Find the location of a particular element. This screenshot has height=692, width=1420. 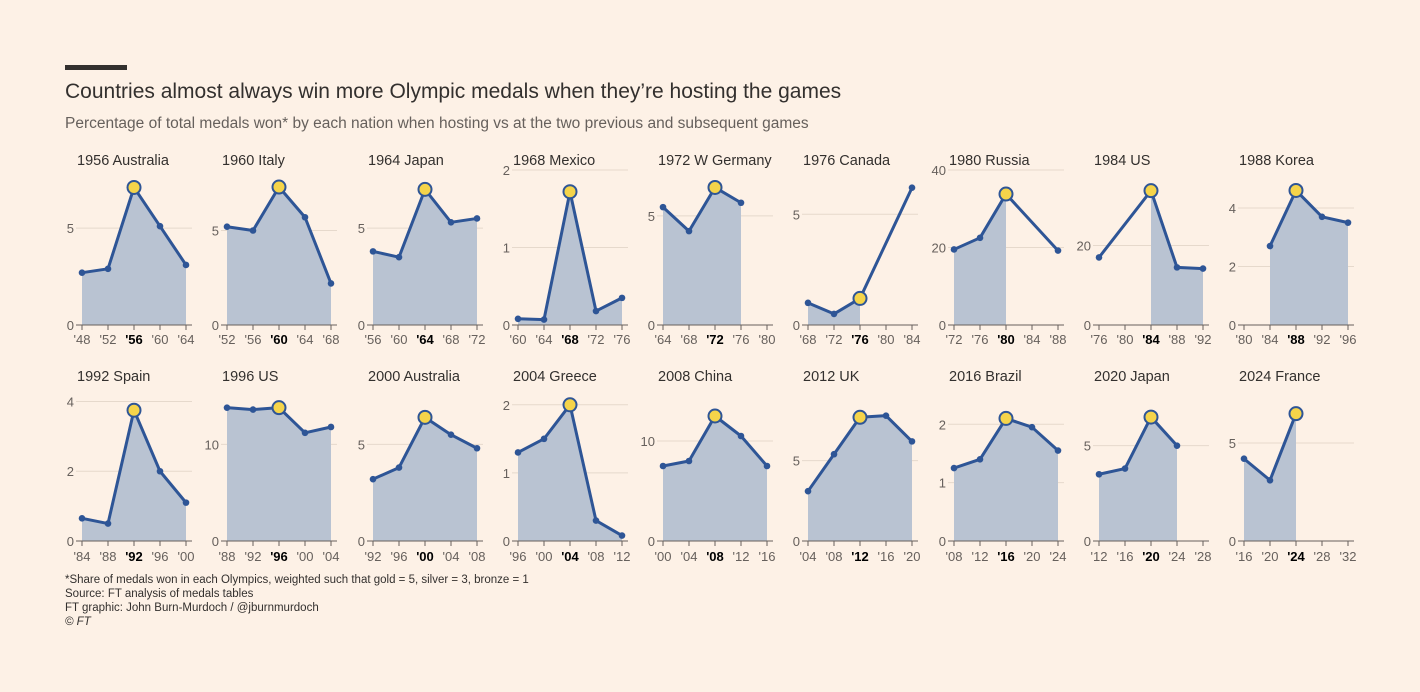

x-tick-label: '84 is located at coordinates (1270, 339).